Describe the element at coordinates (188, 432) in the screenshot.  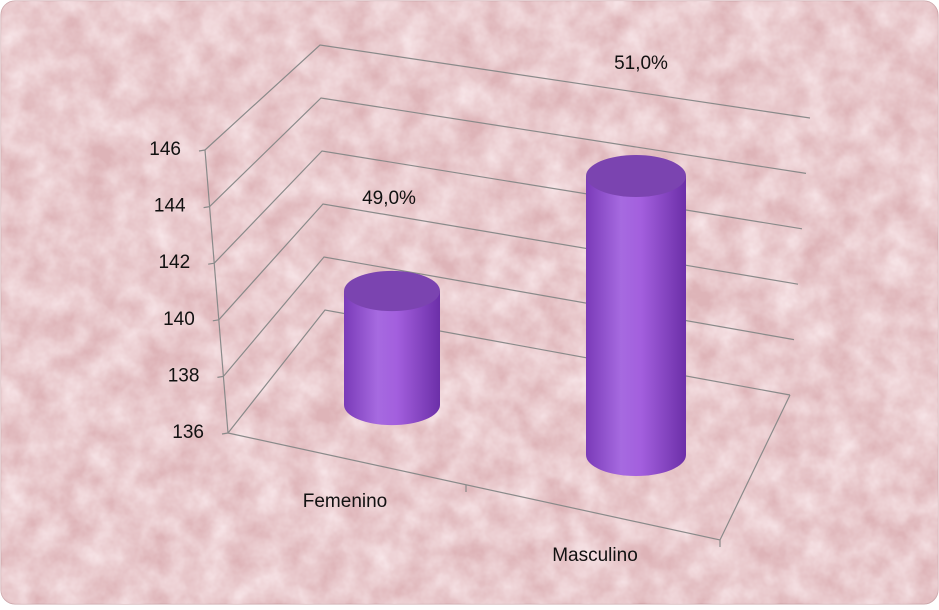
I see `y-tick-label: 136` at that location.